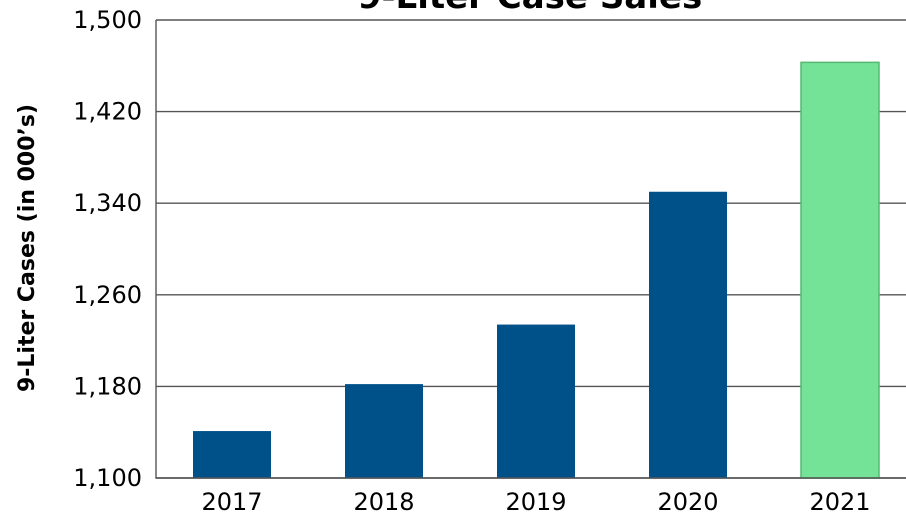 The width and height of the screenshot is (906, 518). I want to click on x-tick-labels: 2017 2018 2019 2020 2021, so click(535, 502).